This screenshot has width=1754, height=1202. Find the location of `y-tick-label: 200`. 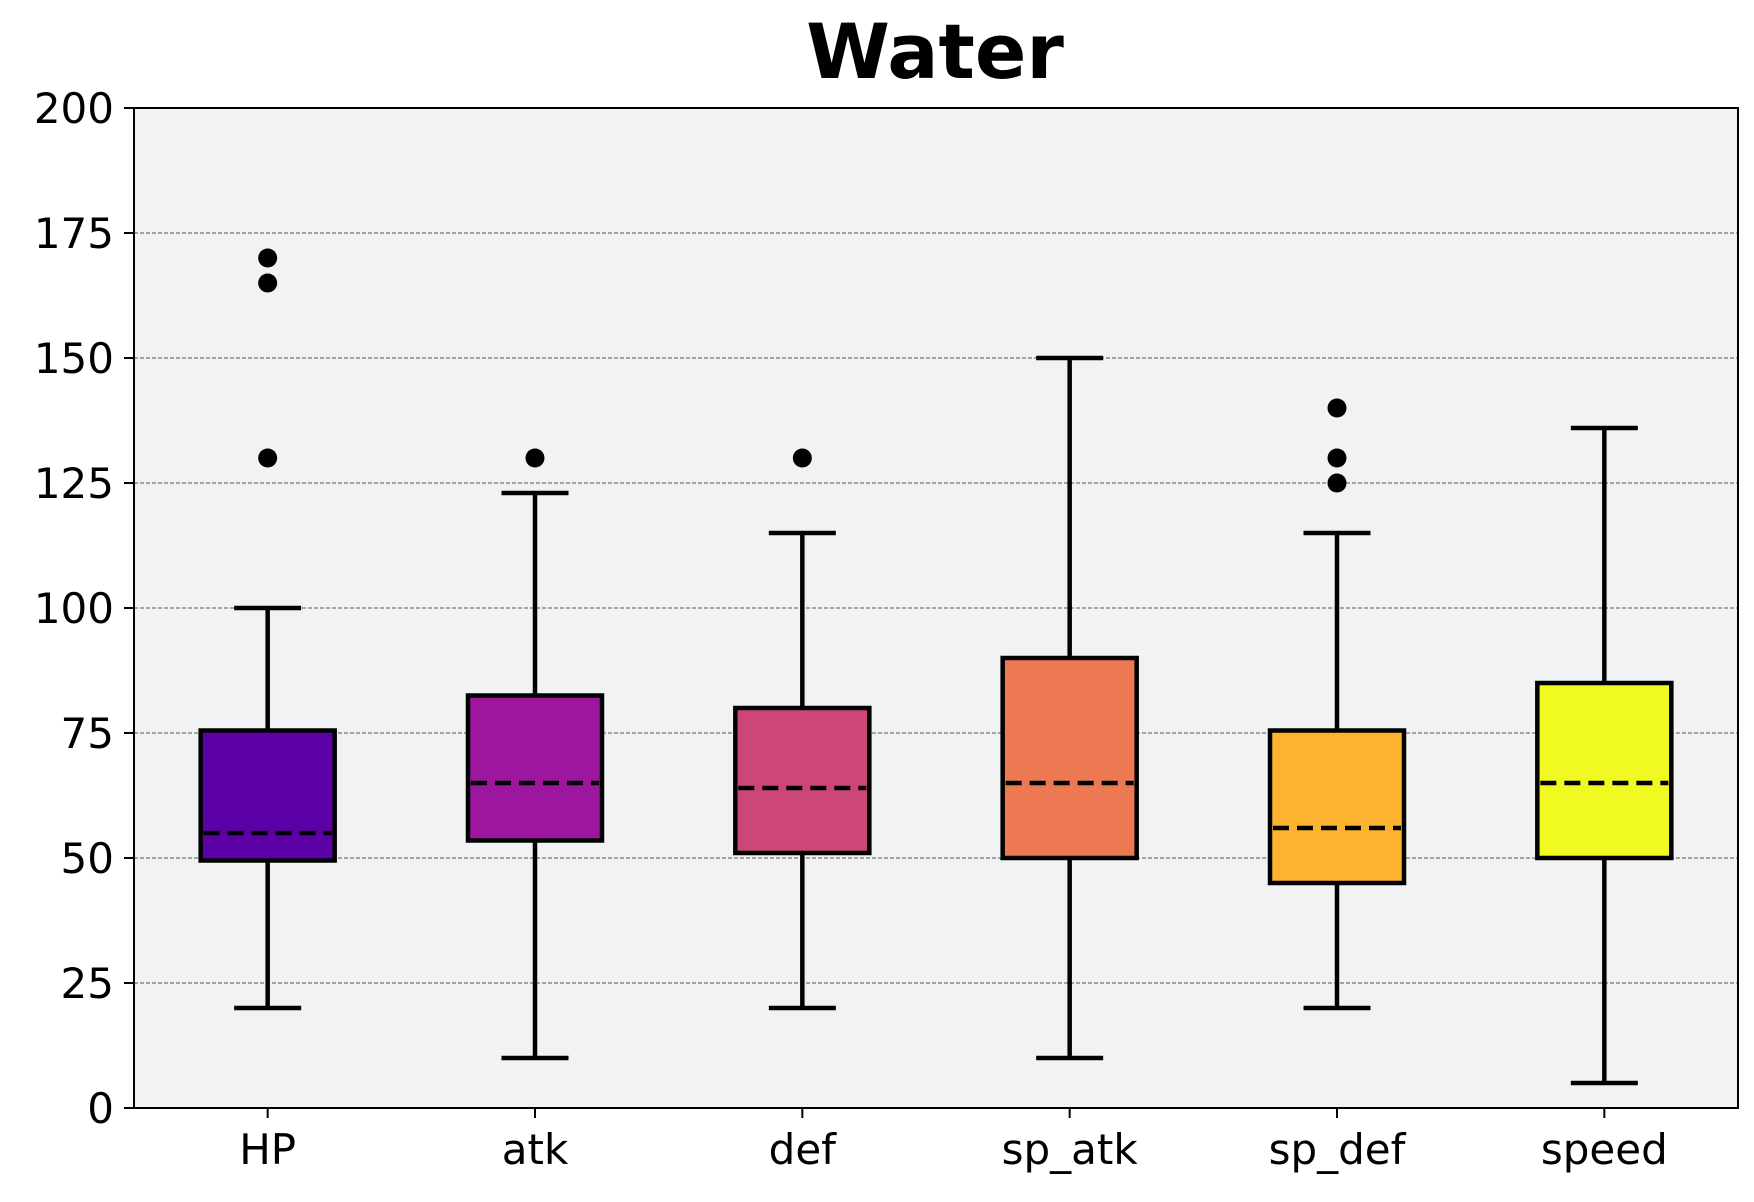

y-tick-label: 200 is located at coordinates (74, 108).